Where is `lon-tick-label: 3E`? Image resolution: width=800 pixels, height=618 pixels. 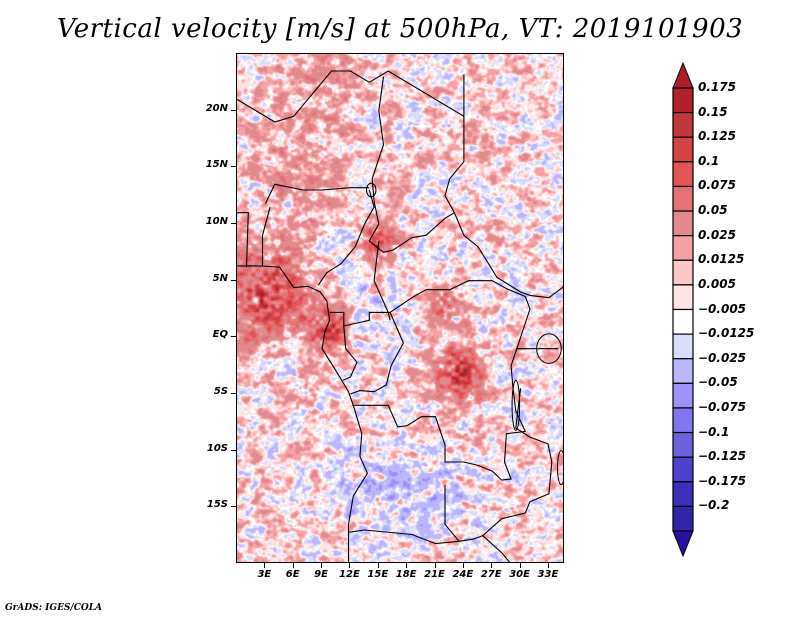
lon-tick-label: 3E is located at coordinates (264, 574).